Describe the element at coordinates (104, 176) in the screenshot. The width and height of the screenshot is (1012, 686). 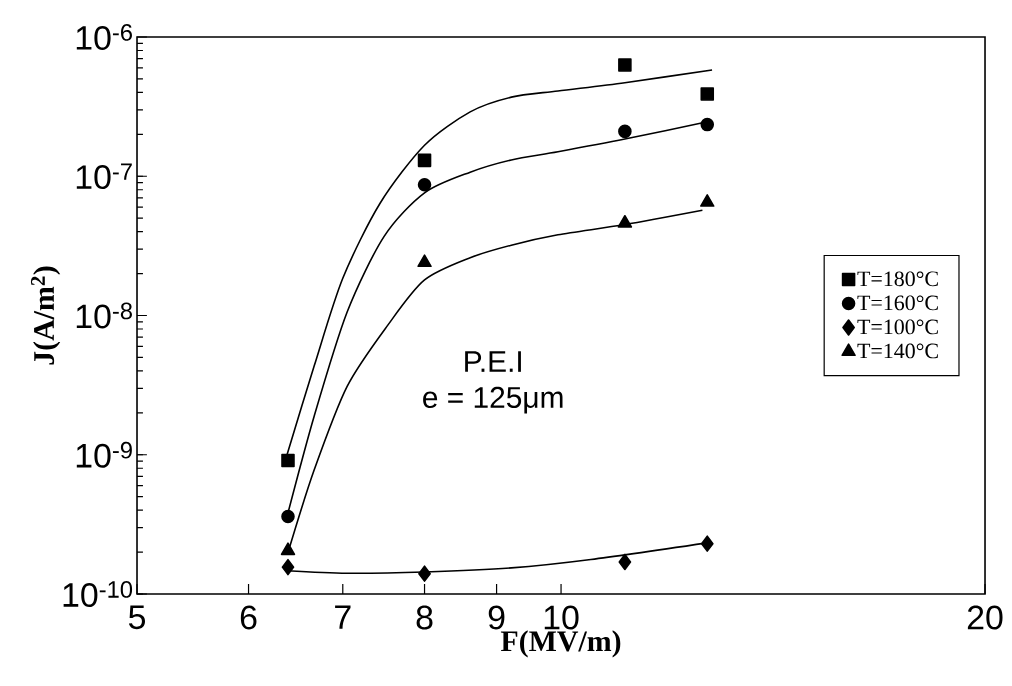
I see `y-tick-label: 10$^{-7}$` at that location.